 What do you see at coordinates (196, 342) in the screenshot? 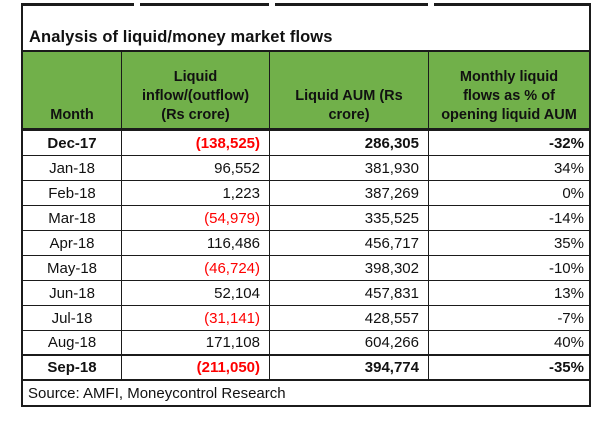
I see `inflow-cell: 171,108` at bounding box center [196, 342].